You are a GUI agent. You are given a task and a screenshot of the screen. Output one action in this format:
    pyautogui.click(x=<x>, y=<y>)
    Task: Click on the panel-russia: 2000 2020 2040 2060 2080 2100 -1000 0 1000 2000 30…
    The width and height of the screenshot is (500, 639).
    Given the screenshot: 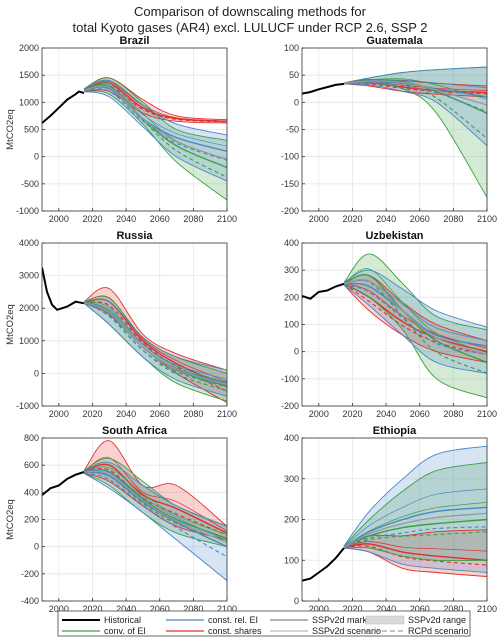 What is the action you would take?
    pyautogui.click(x=121, y=324)
    